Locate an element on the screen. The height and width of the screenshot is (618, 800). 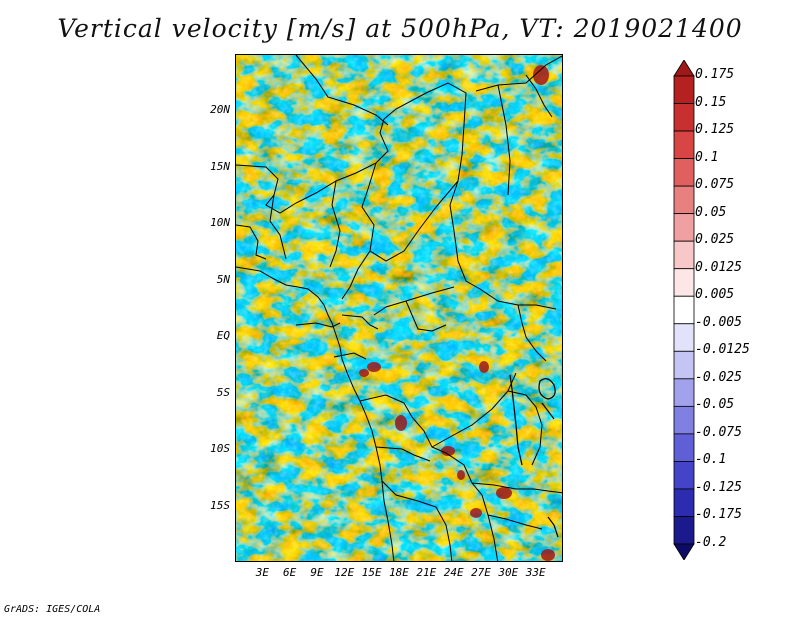
colorbar is located at coordinates (684, 310).